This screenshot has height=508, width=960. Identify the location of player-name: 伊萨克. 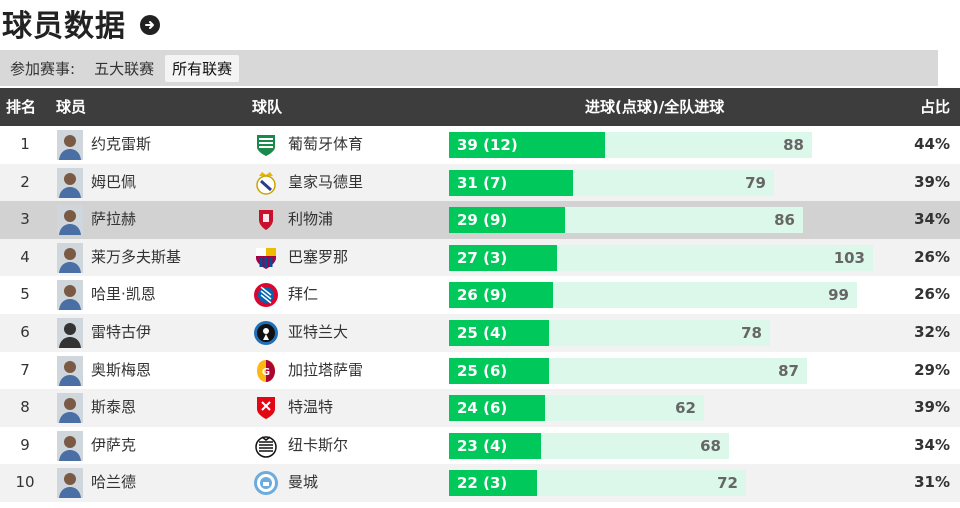
(114, 444).